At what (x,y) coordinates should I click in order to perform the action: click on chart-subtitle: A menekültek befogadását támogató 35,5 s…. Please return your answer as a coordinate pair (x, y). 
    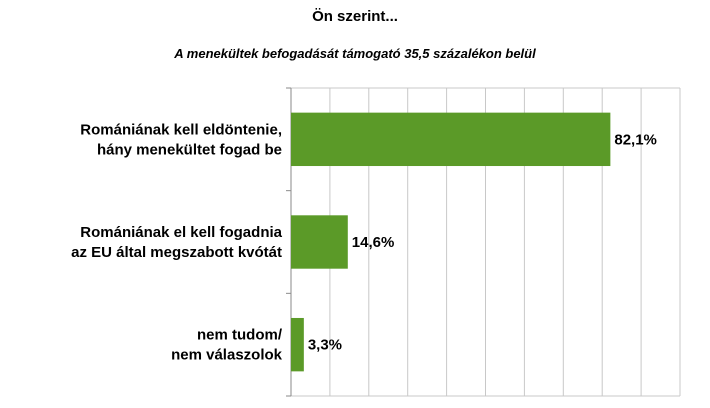
    Looking at the image, I should click on (355, 53).